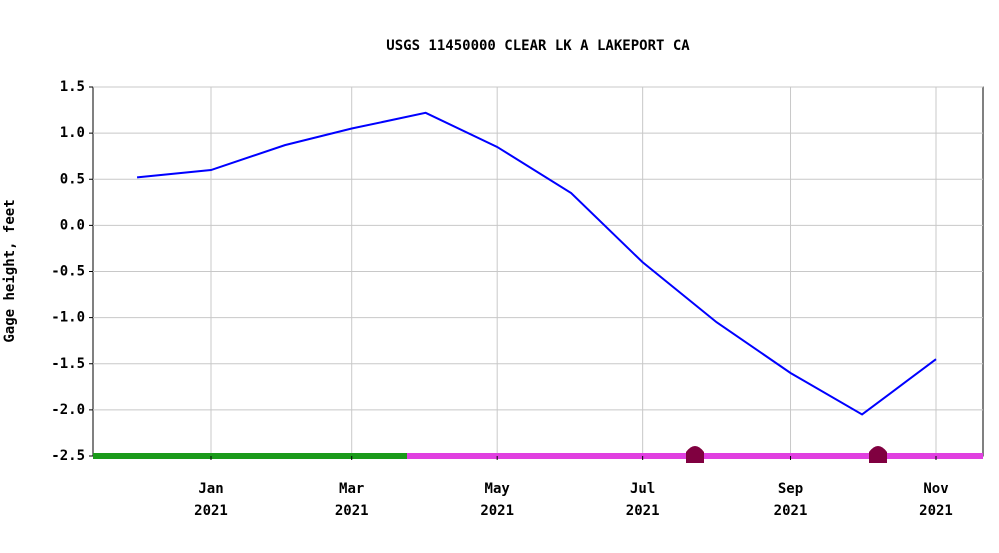 This screenshot has height=553, width=999. I want to click on chart-title: USGS 11450000 CLEAR LK A LAKEPORT CA, so click(538, 46).